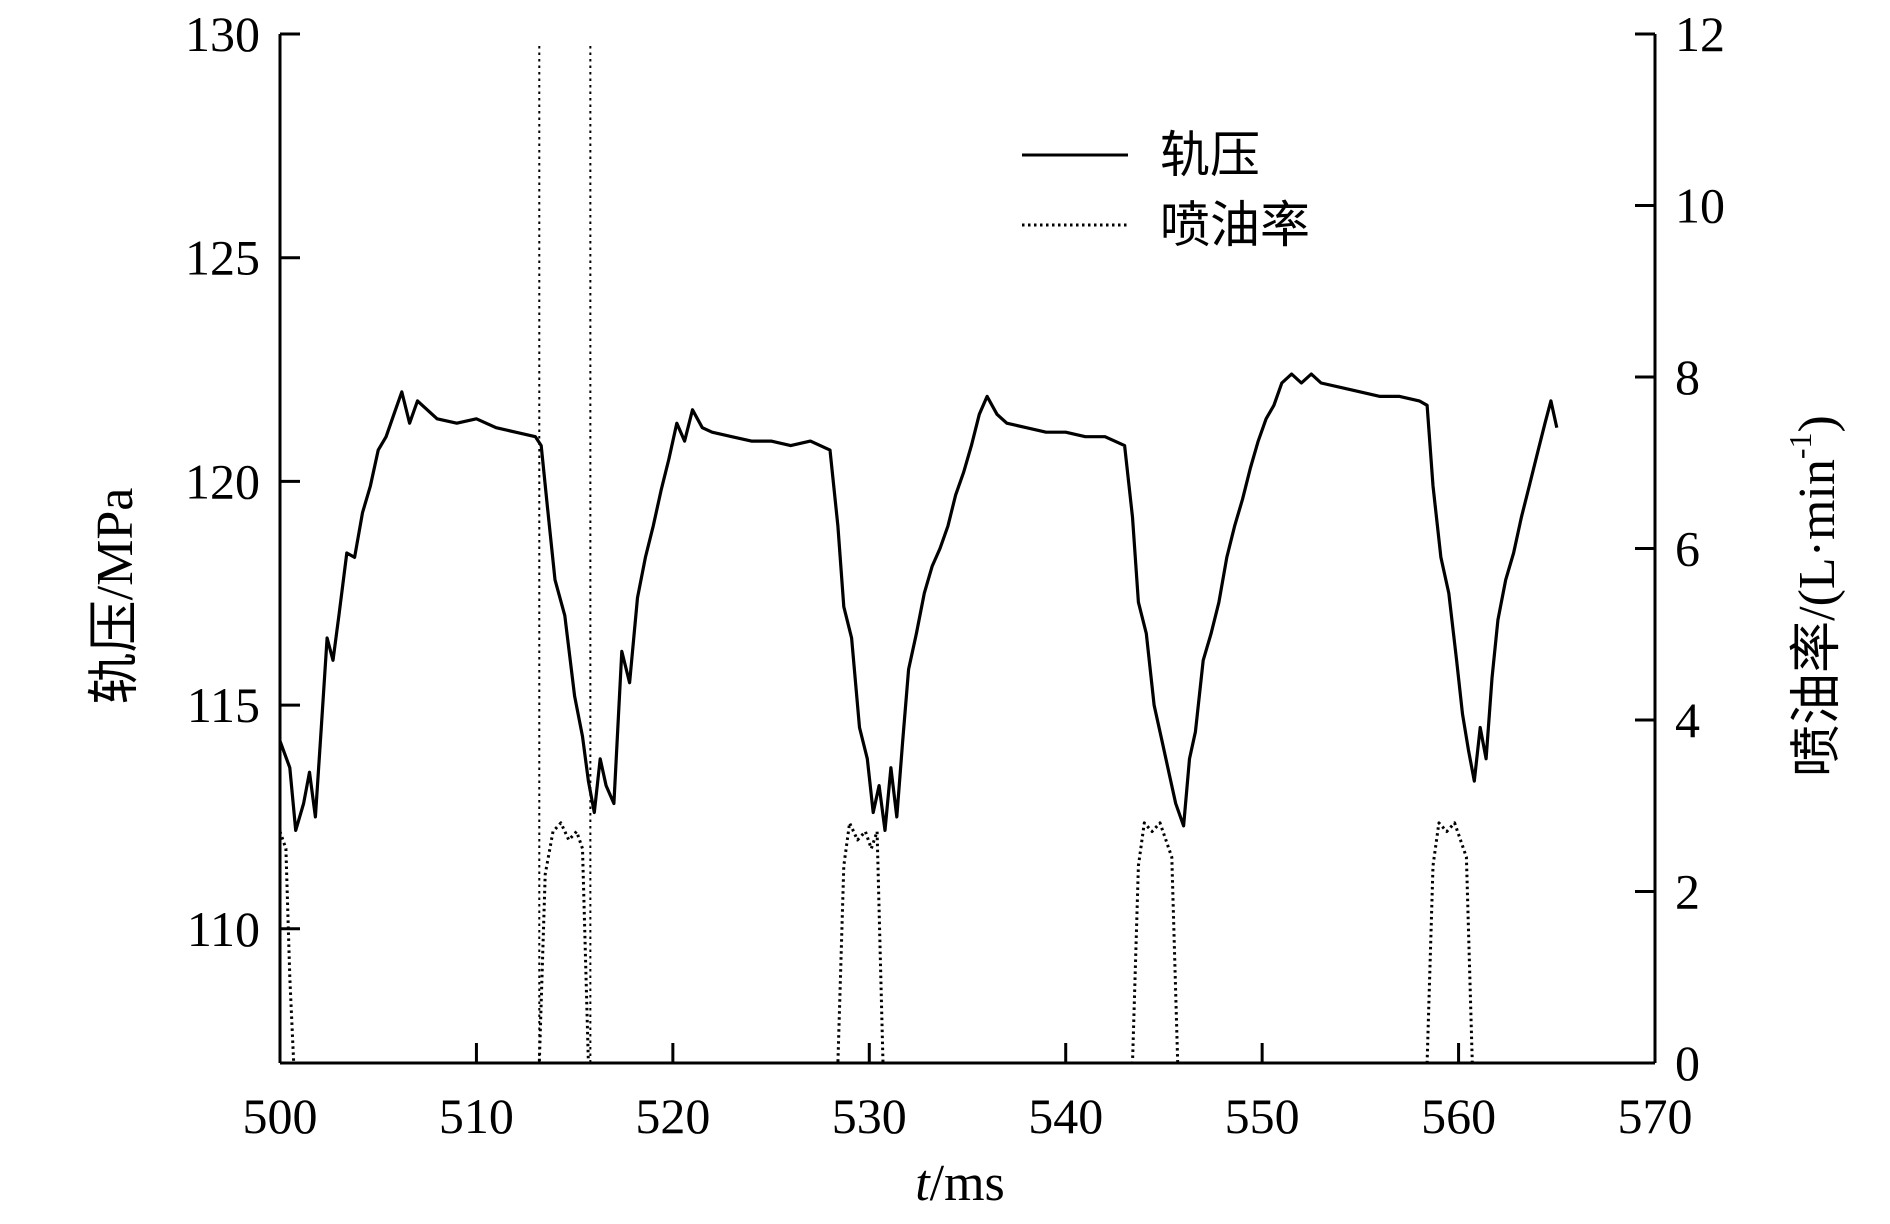  Describe the element at coordinates (223, 705) in the screenshot. I see `y-left-tick-label: 115` at that location.